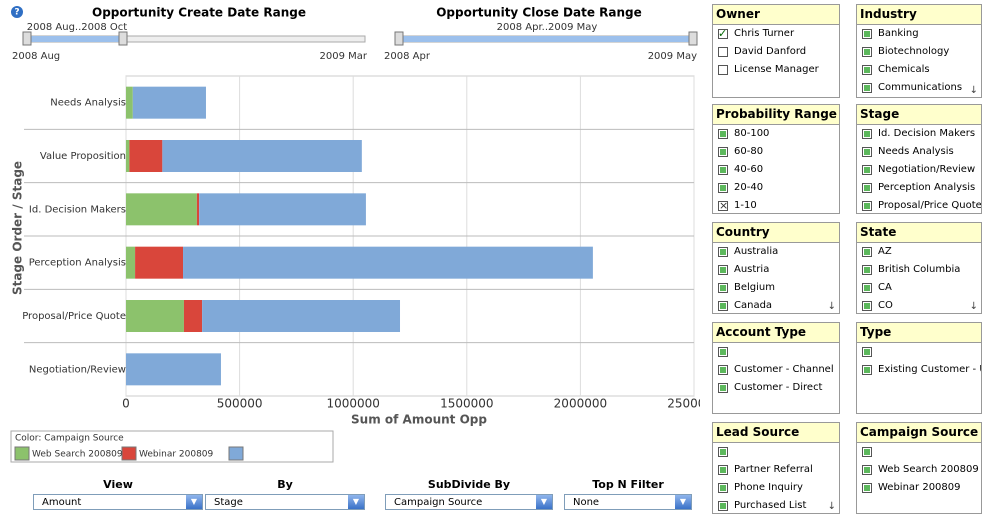  Describe the element at coordinates (928, 469) in the screenshot. I see `filter-label: Web Search 200809` at that location.